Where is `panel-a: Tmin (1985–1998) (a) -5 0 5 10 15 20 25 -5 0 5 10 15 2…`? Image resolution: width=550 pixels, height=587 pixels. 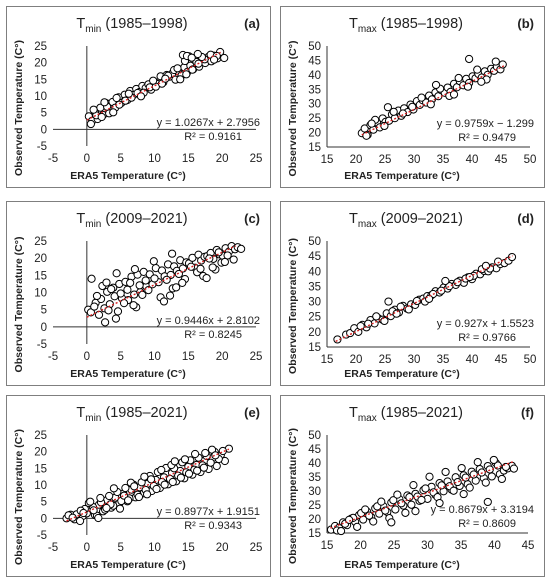 panel-a: Tmin (1985–1998) (a) -5 0 5 10 15 20 25 -5 0 5 10 15 2… is located at coordinates (138, 97).